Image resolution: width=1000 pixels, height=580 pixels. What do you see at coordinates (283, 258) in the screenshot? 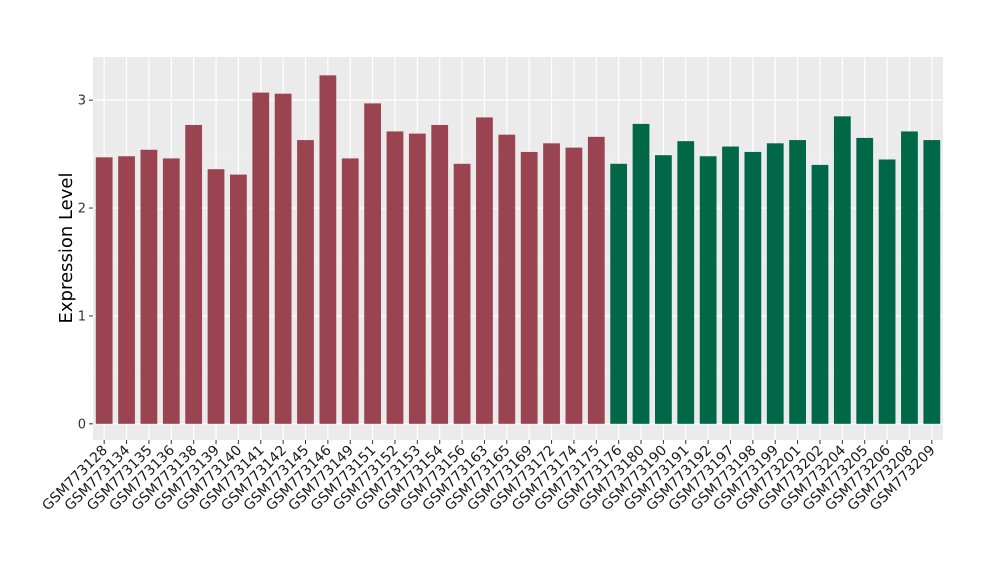
I see `bar-GSM773142` at bounding box center [283, 258].